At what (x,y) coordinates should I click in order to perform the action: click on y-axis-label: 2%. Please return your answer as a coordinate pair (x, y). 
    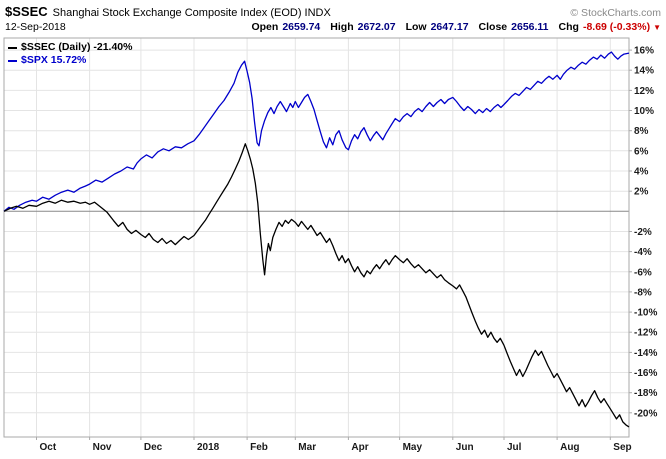
    Looking at the image, I should click on (641, 192).